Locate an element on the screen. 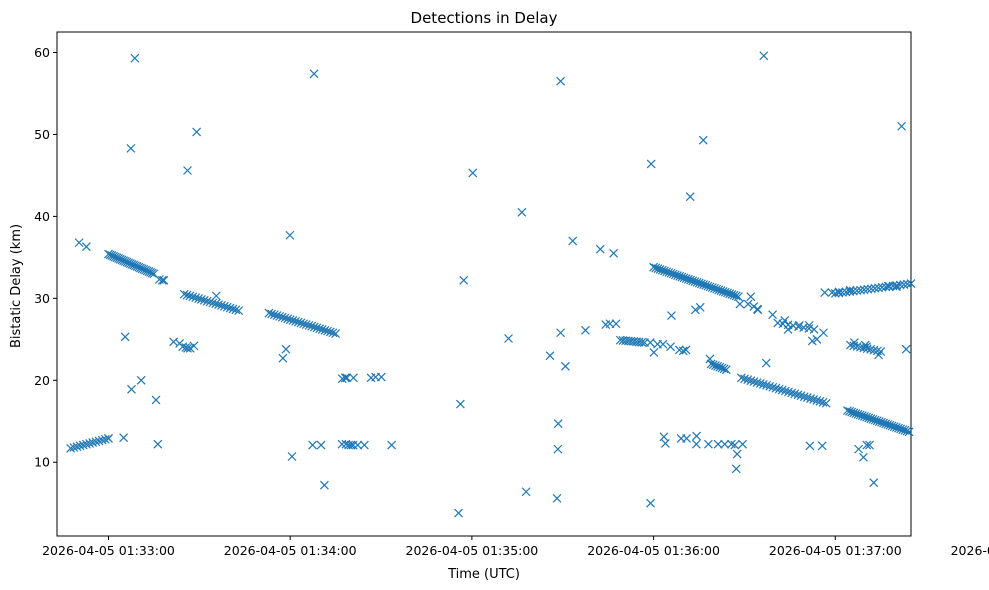  x-tick-label: 2026-04-05 01:34:00 is located at coordinates (290, 550).